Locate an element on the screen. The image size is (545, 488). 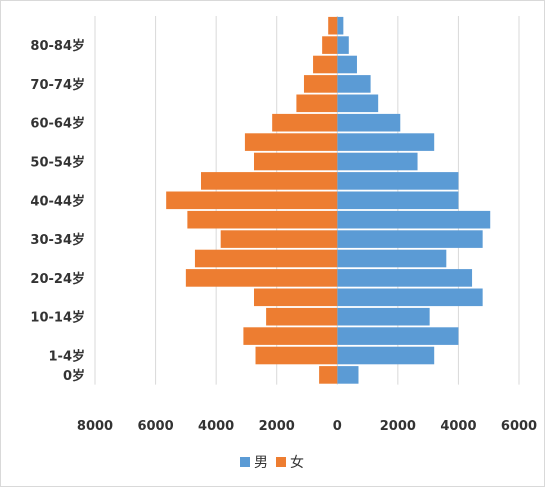
y-tick-label: 80-84岁 is located at coordinates (57, 46).